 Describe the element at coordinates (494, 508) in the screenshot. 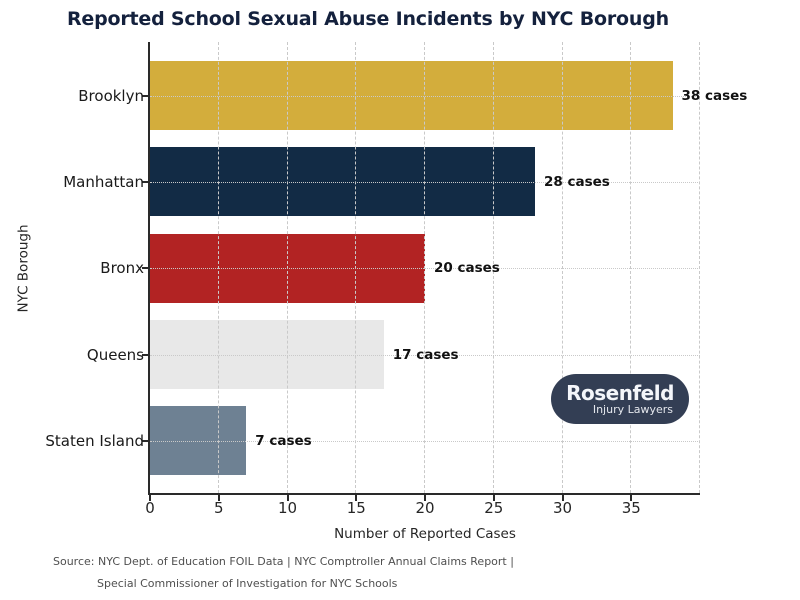

I see `x-tick-label-25: 25` at that location.